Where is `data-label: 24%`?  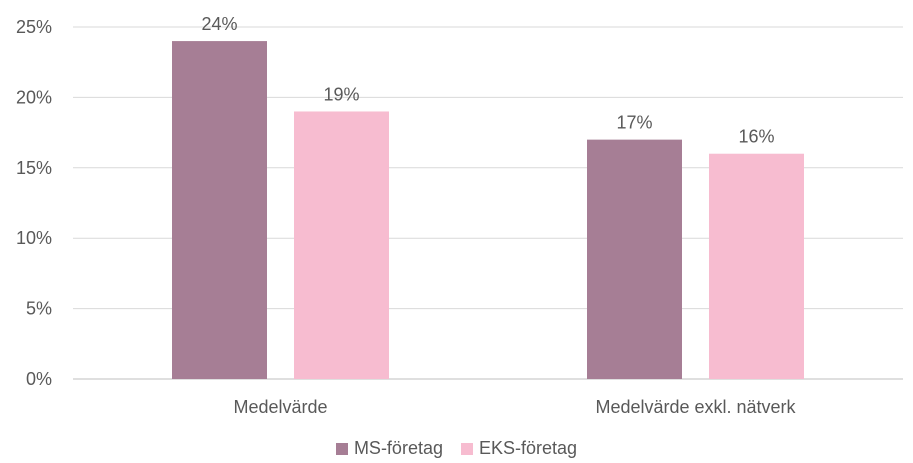
data-label: 24% is located at coordinates (219, 24).